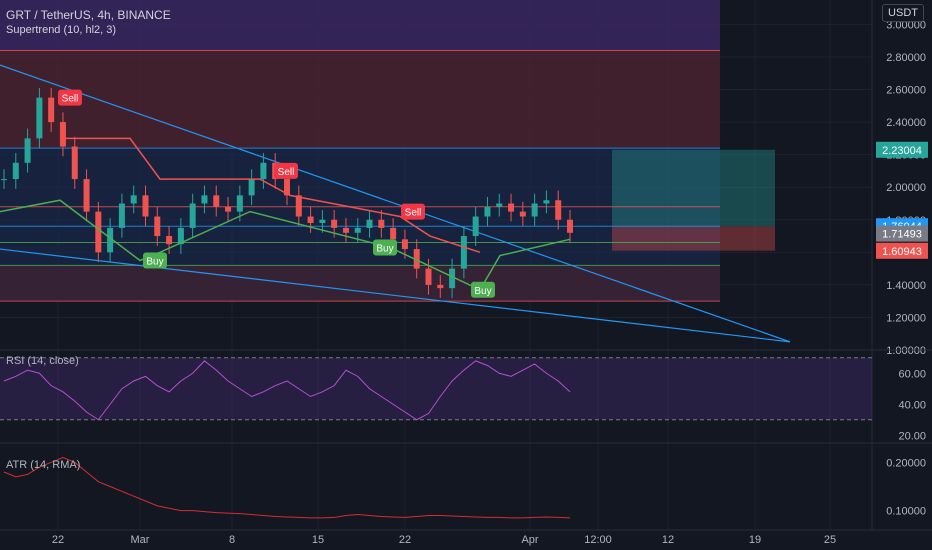 This screenshot has width=932, height=550. What do you see at coordinates (232, 540) in the screenshot?
I see `time-tick-2: 8` at bounding box center [232, 540].